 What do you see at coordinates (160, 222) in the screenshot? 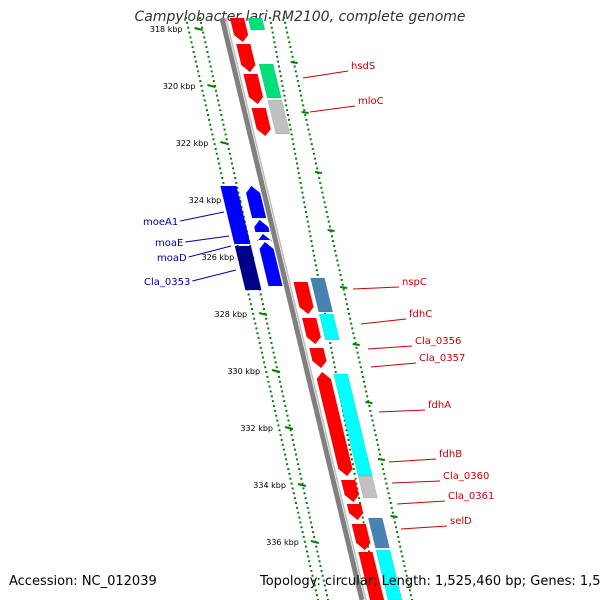
I see `gene-label-moea1: moeA1` at bounding box center [160, 222].